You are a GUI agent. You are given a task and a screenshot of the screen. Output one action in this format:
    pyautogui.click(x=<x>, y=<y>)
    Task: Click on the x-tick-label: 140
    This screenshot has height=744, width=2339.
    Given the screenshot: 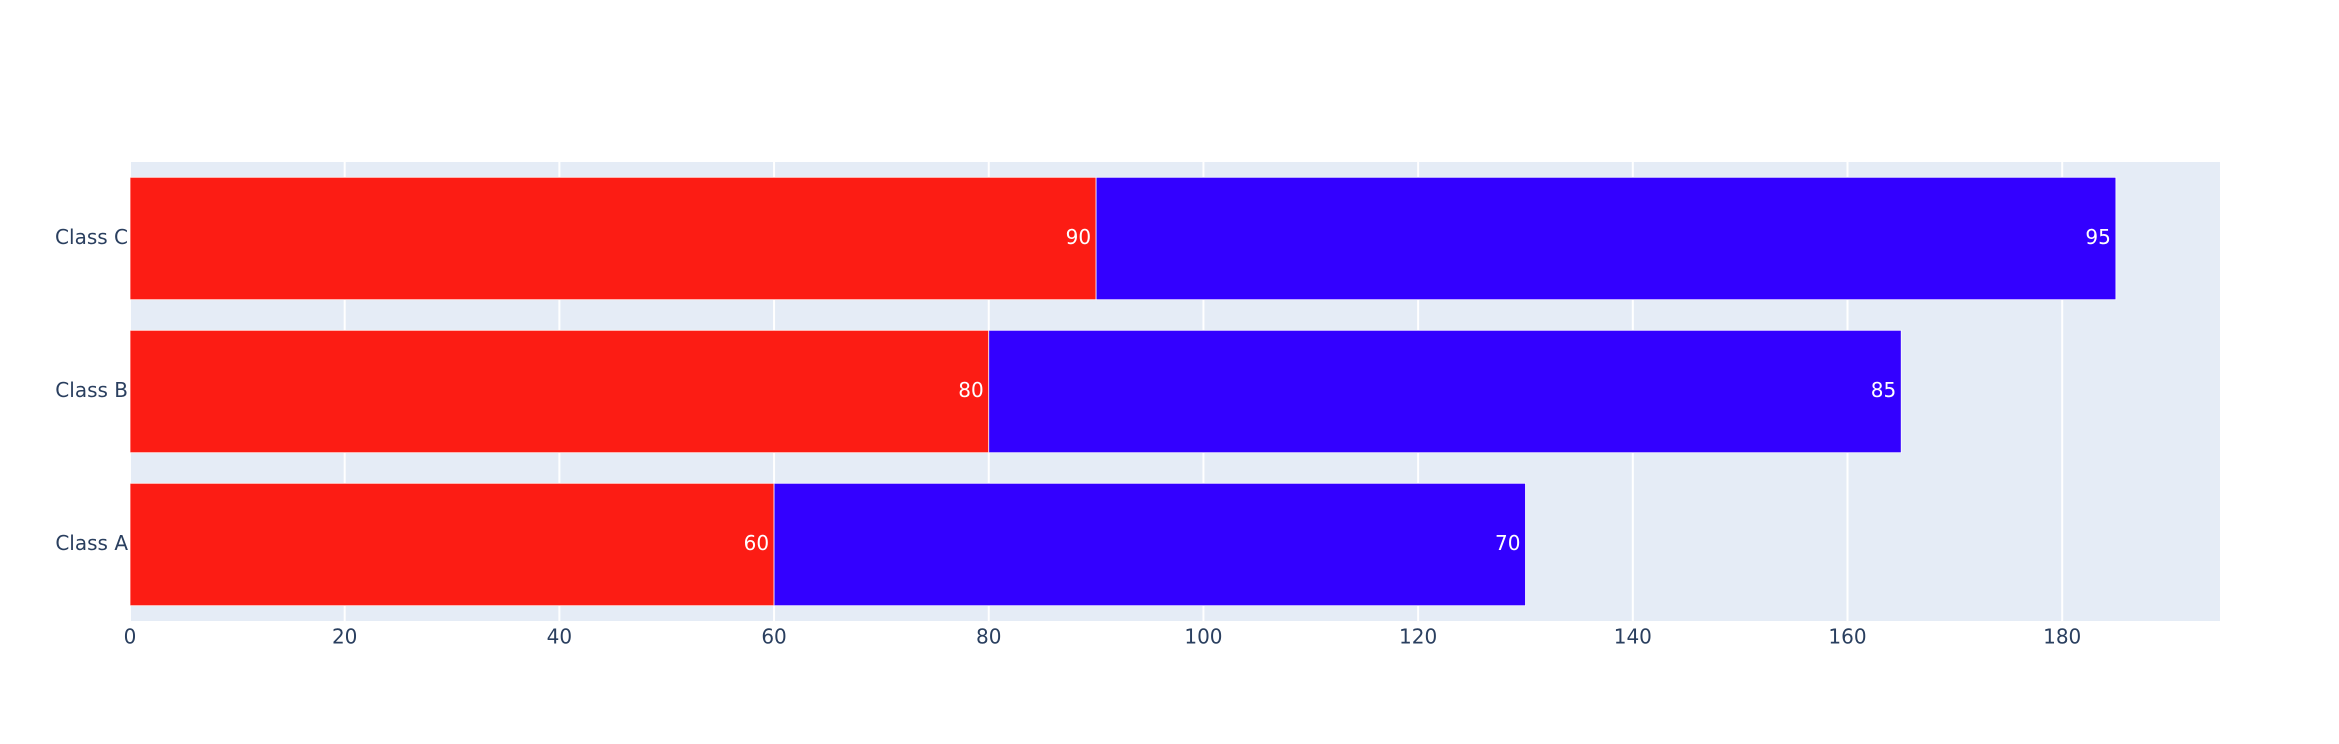 What is the action you would take?
    pyautogui.click(x=1633, y=637)
    